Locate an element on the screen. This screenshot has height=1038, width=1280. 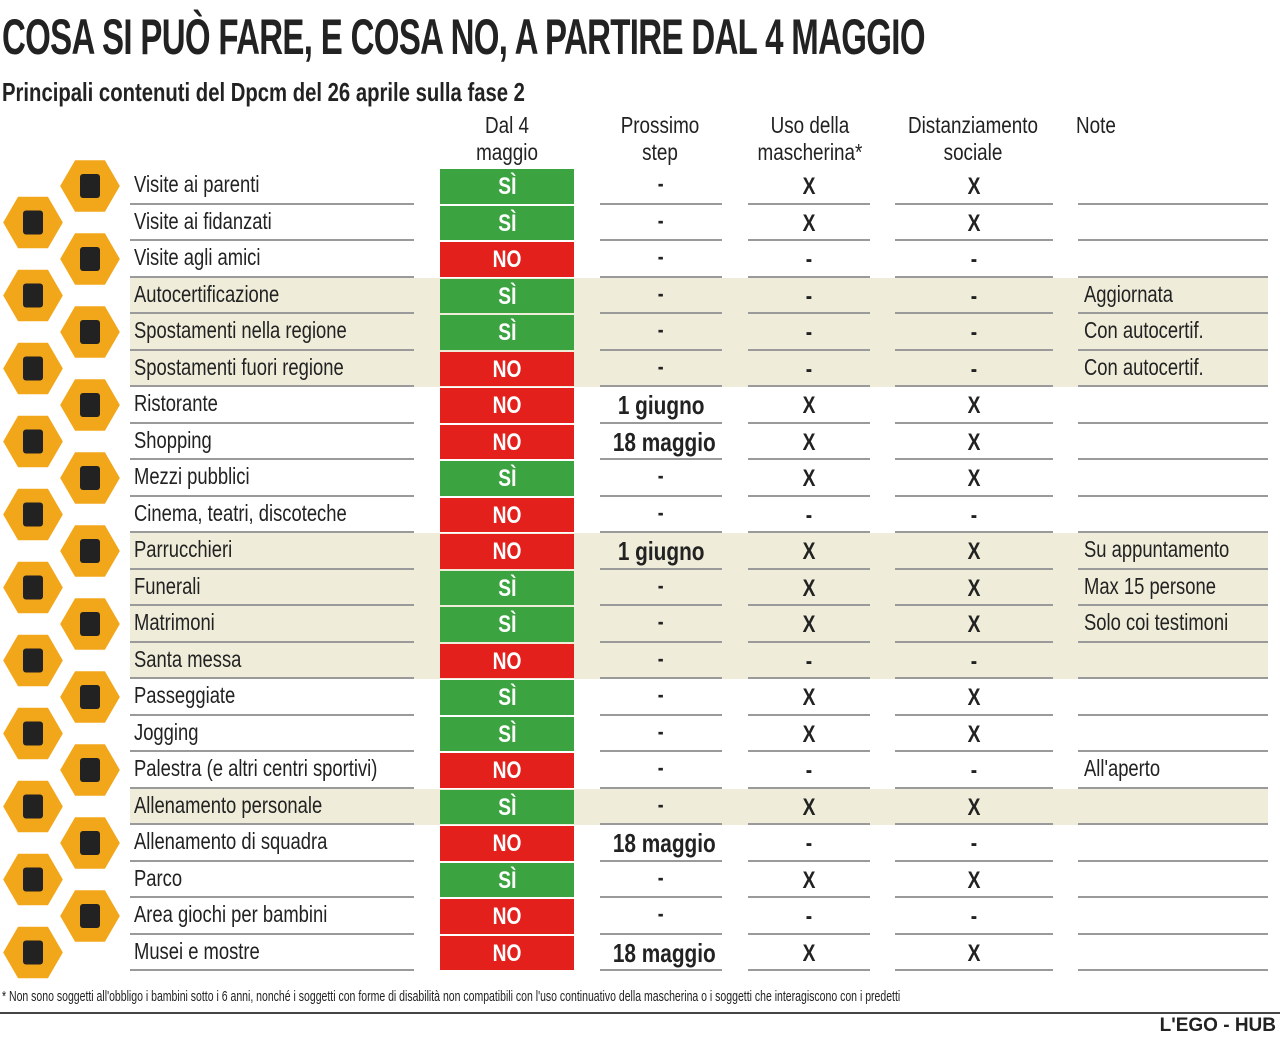
row-label: Spostamenti nella regione is located at coordinates (267, 330).